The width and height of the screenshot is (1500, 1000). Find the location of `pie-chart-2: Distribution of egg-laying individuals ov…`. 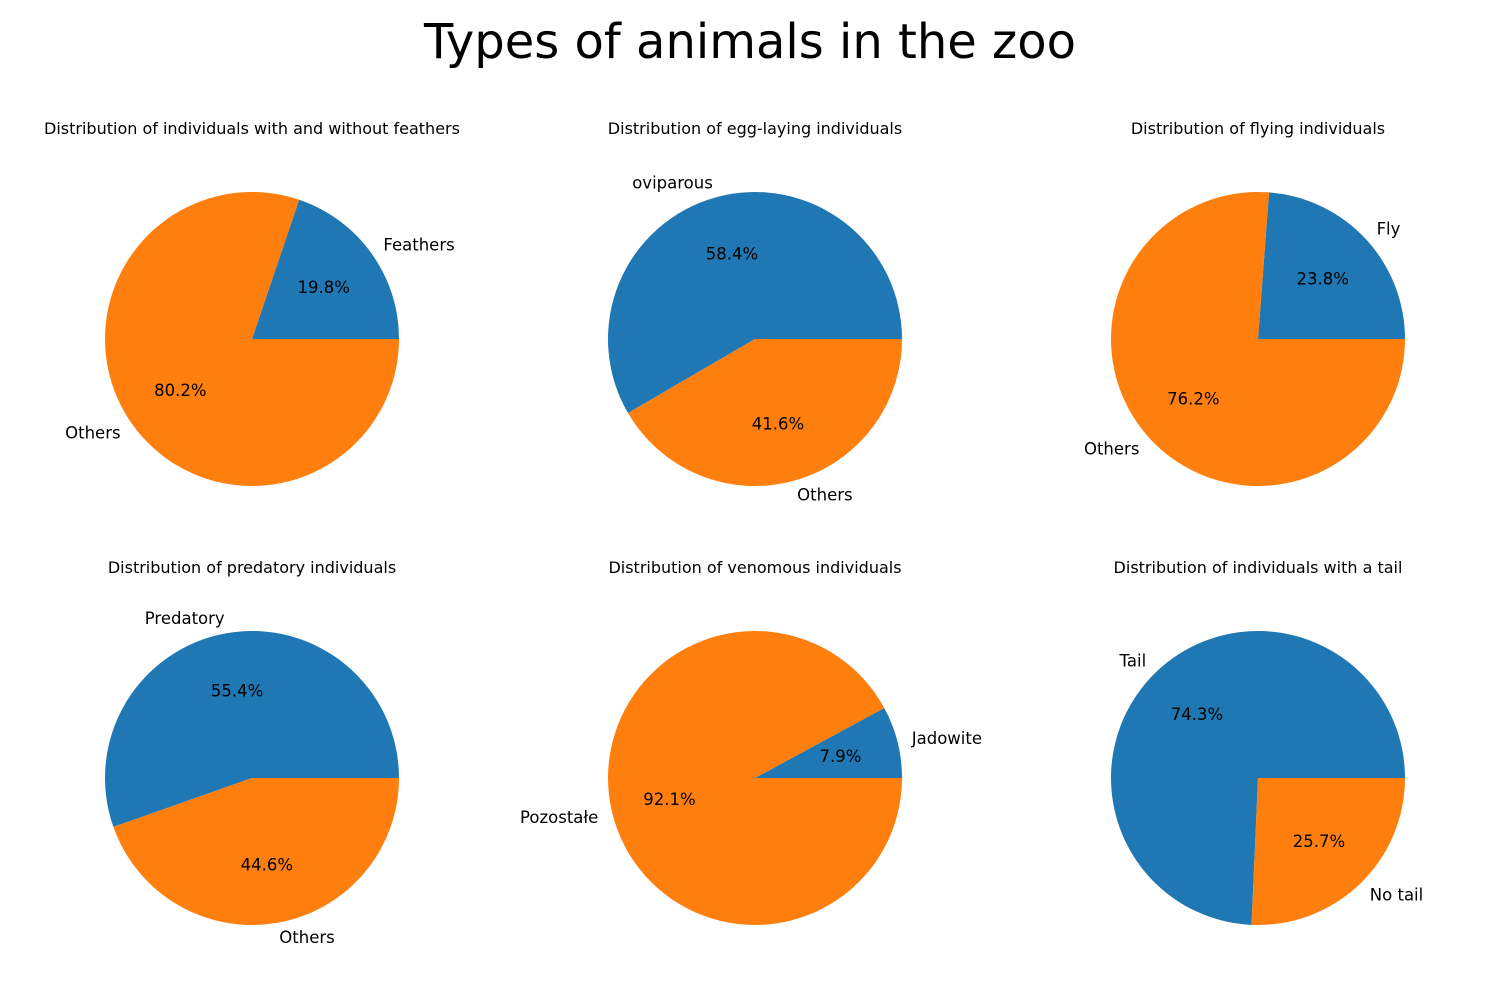

pie-chart-2: Distribution of egg-laying individuals ov… is located at coordinates (755, 312).